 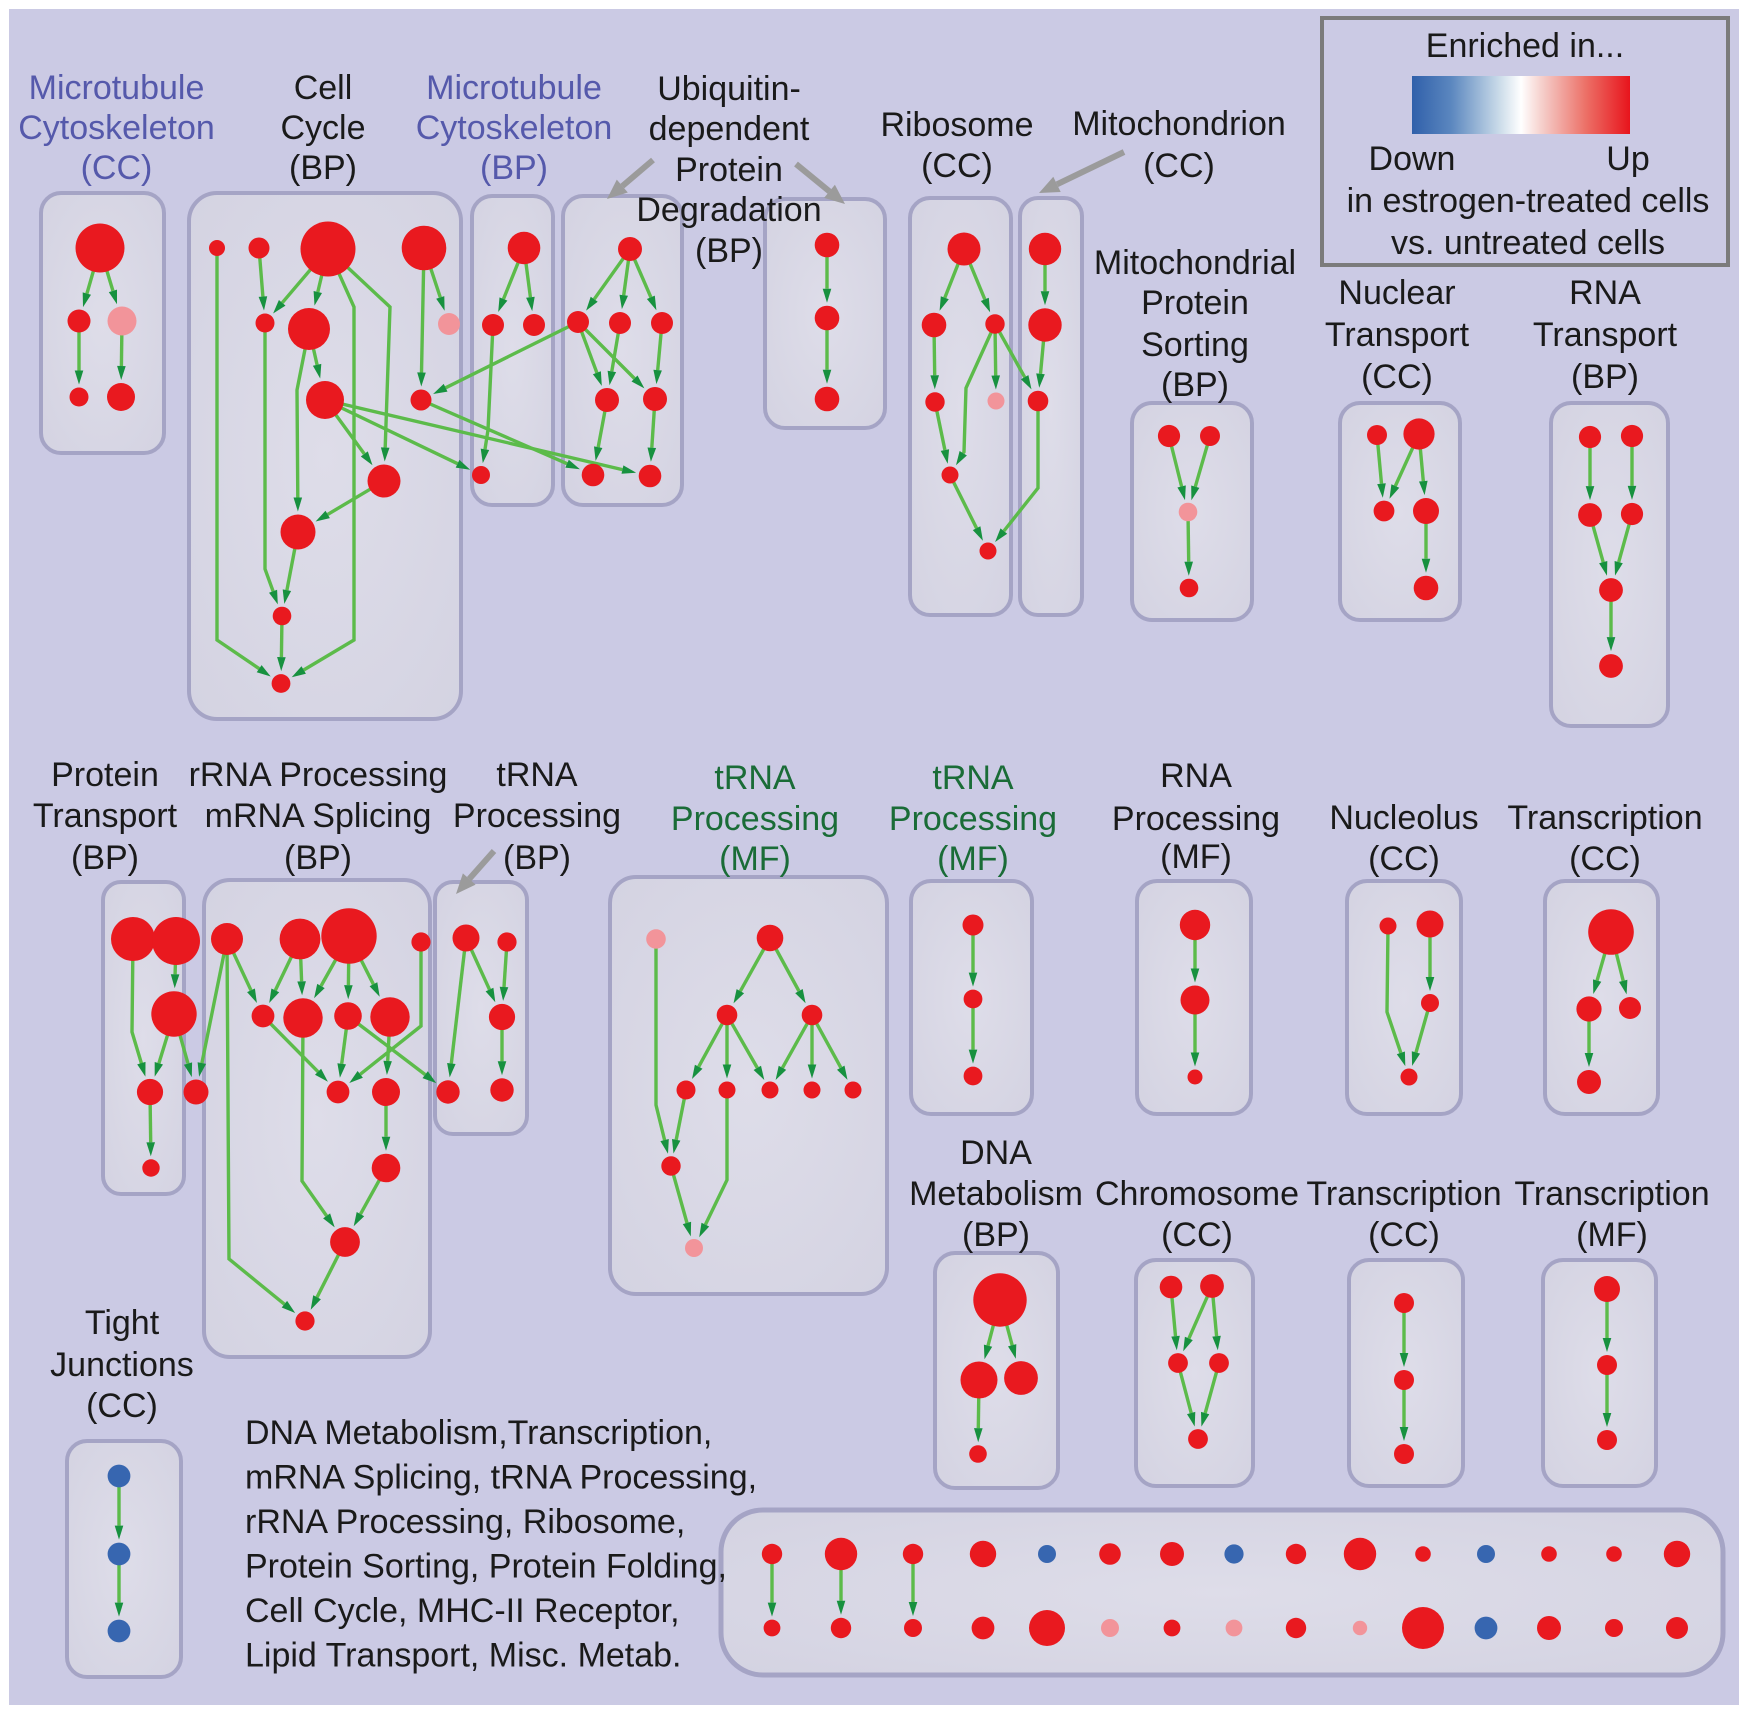 What do you see at coordinates (486, 1567) in the screenshot?
I see `svg-text:Protein Sorting, Protein Foldi: Protein Sorting, Protein Folding,` at bounding box center [486, 1567].